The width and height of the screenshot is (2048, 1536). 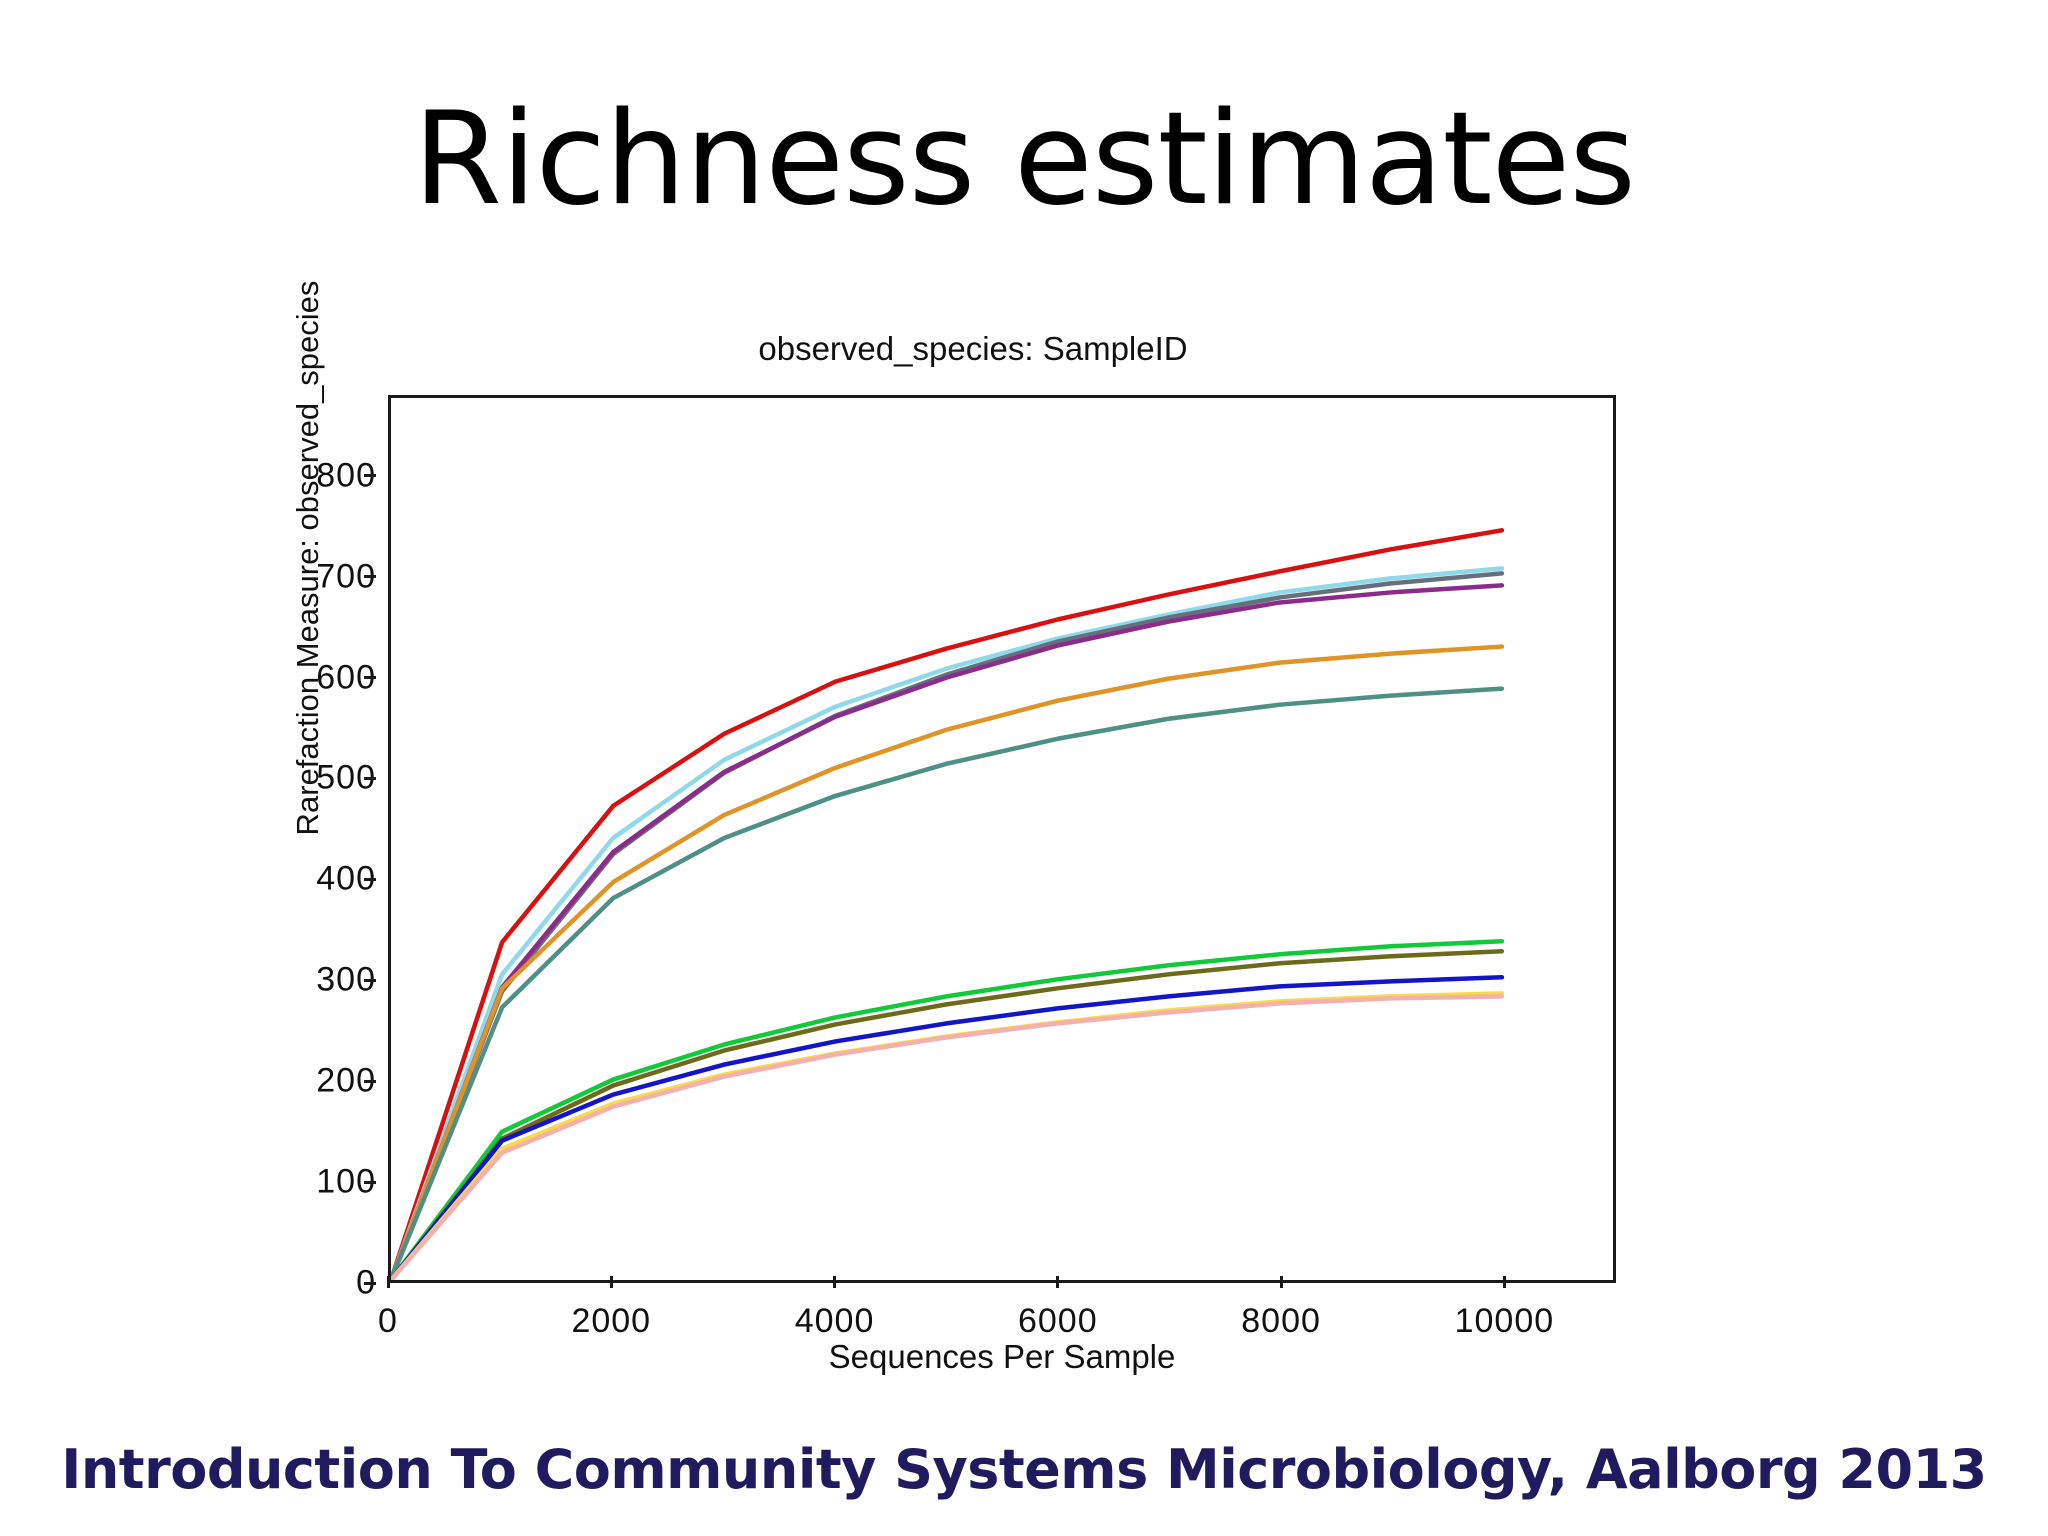 What do you see at coordinates (388, 1321) in the screenshot?
I see `x-tick-label: 0` at bounding box center [388, 1321].